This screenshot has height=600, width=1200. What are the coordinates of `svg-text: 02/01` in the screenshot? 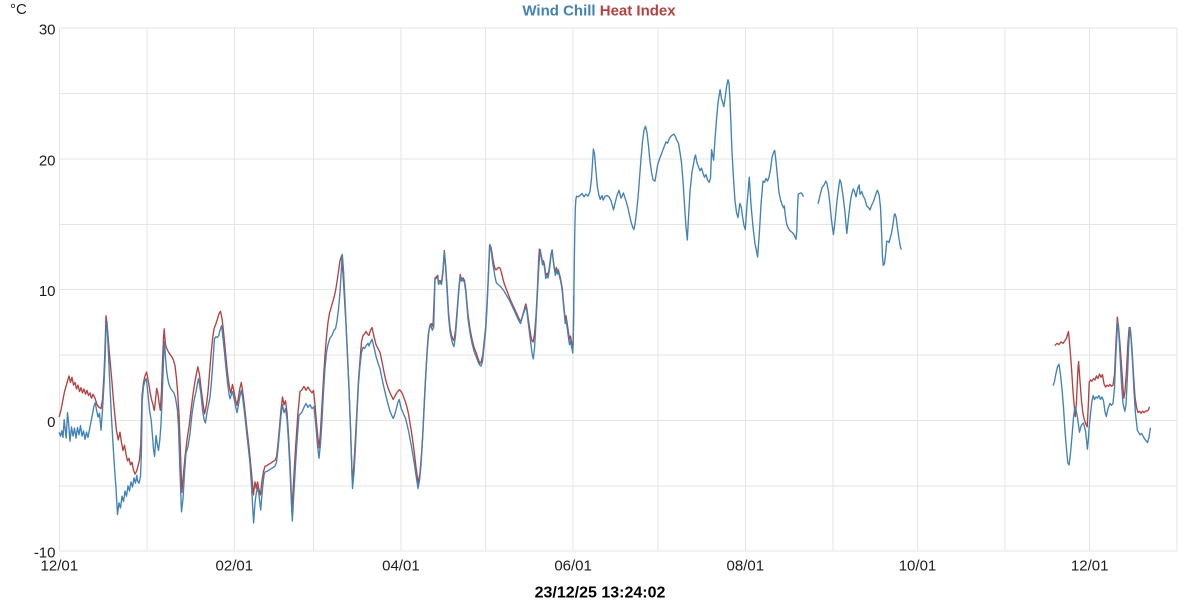 It's located at (235, 566).